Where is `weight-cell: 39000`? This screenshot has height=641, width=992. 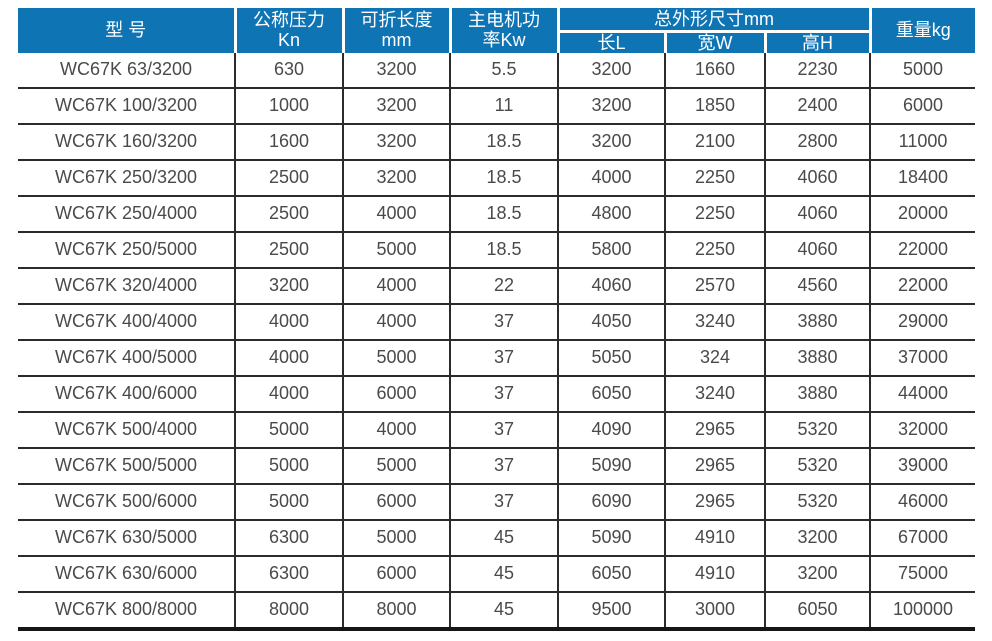
weight-cell: 39000 is located at coordinates (922, 466).